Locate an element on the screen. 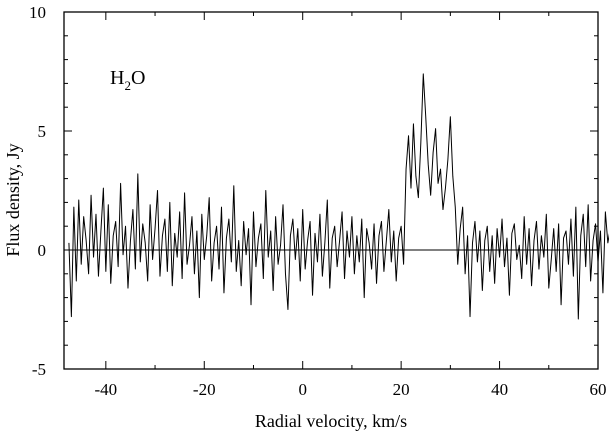 The image size is (609, 436). y-tick-label: 0 is located at coordinates (42, 250).